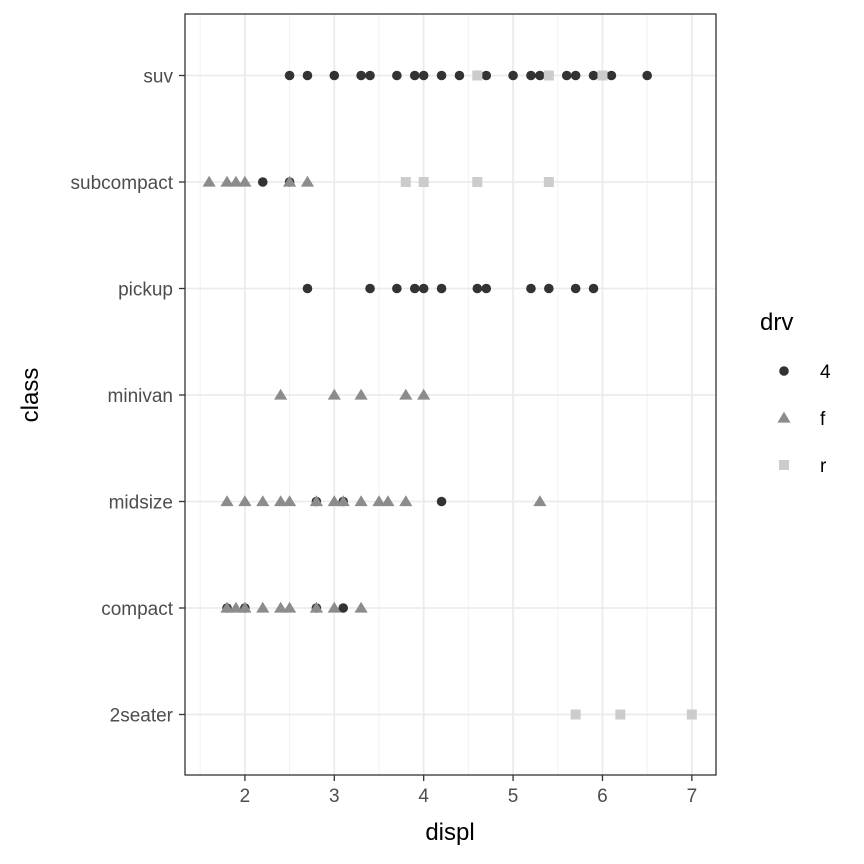 This screenshot has height=864, width=864. What do you see at coordinates (449, 832) in the screenshot?
I see `x-axis-title: displ` at bounding box center [449, 832].